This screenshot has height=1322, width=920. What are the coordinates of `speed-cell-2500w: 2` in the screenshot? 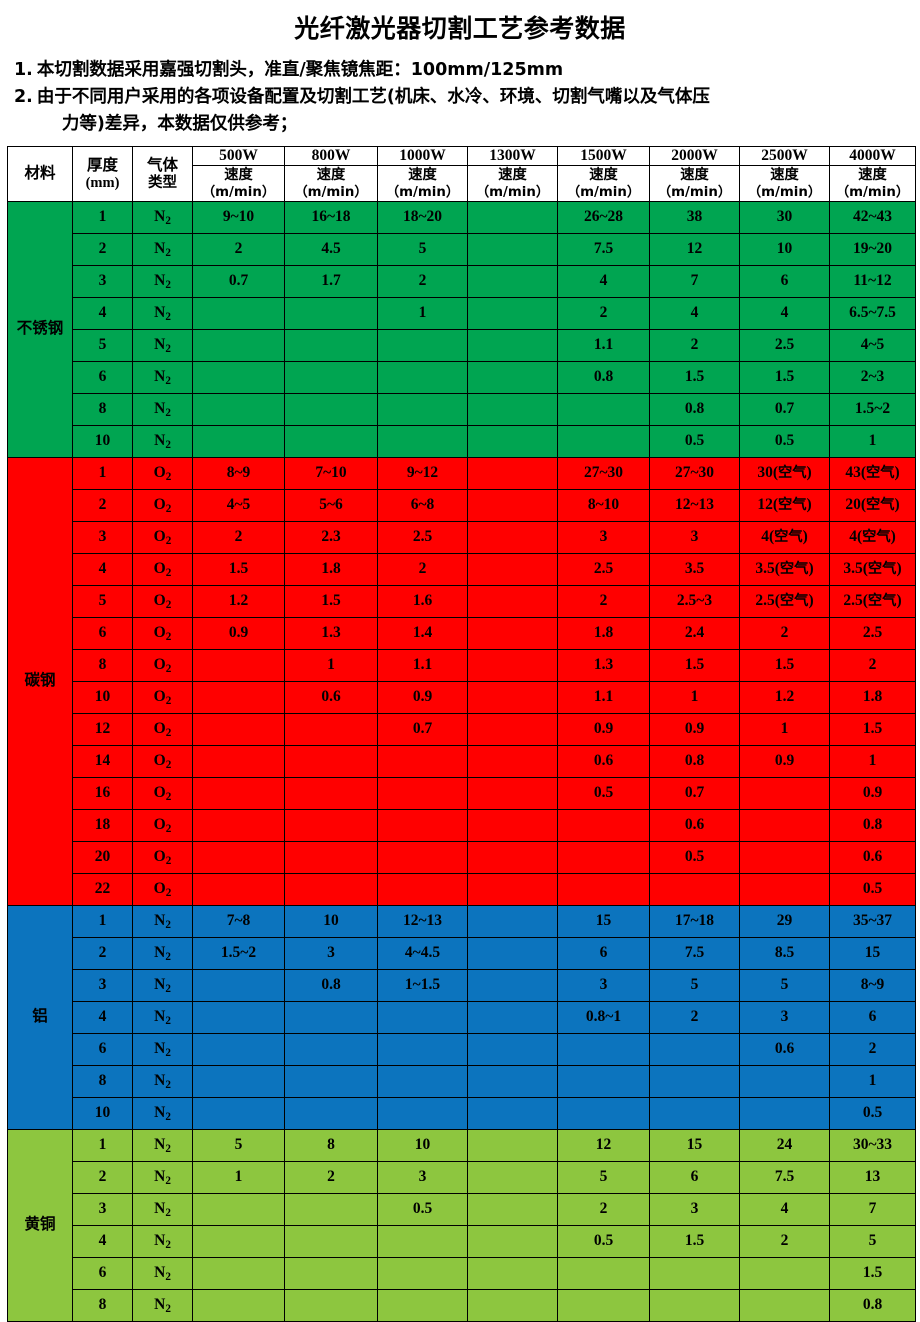 It's located at (784, 633).